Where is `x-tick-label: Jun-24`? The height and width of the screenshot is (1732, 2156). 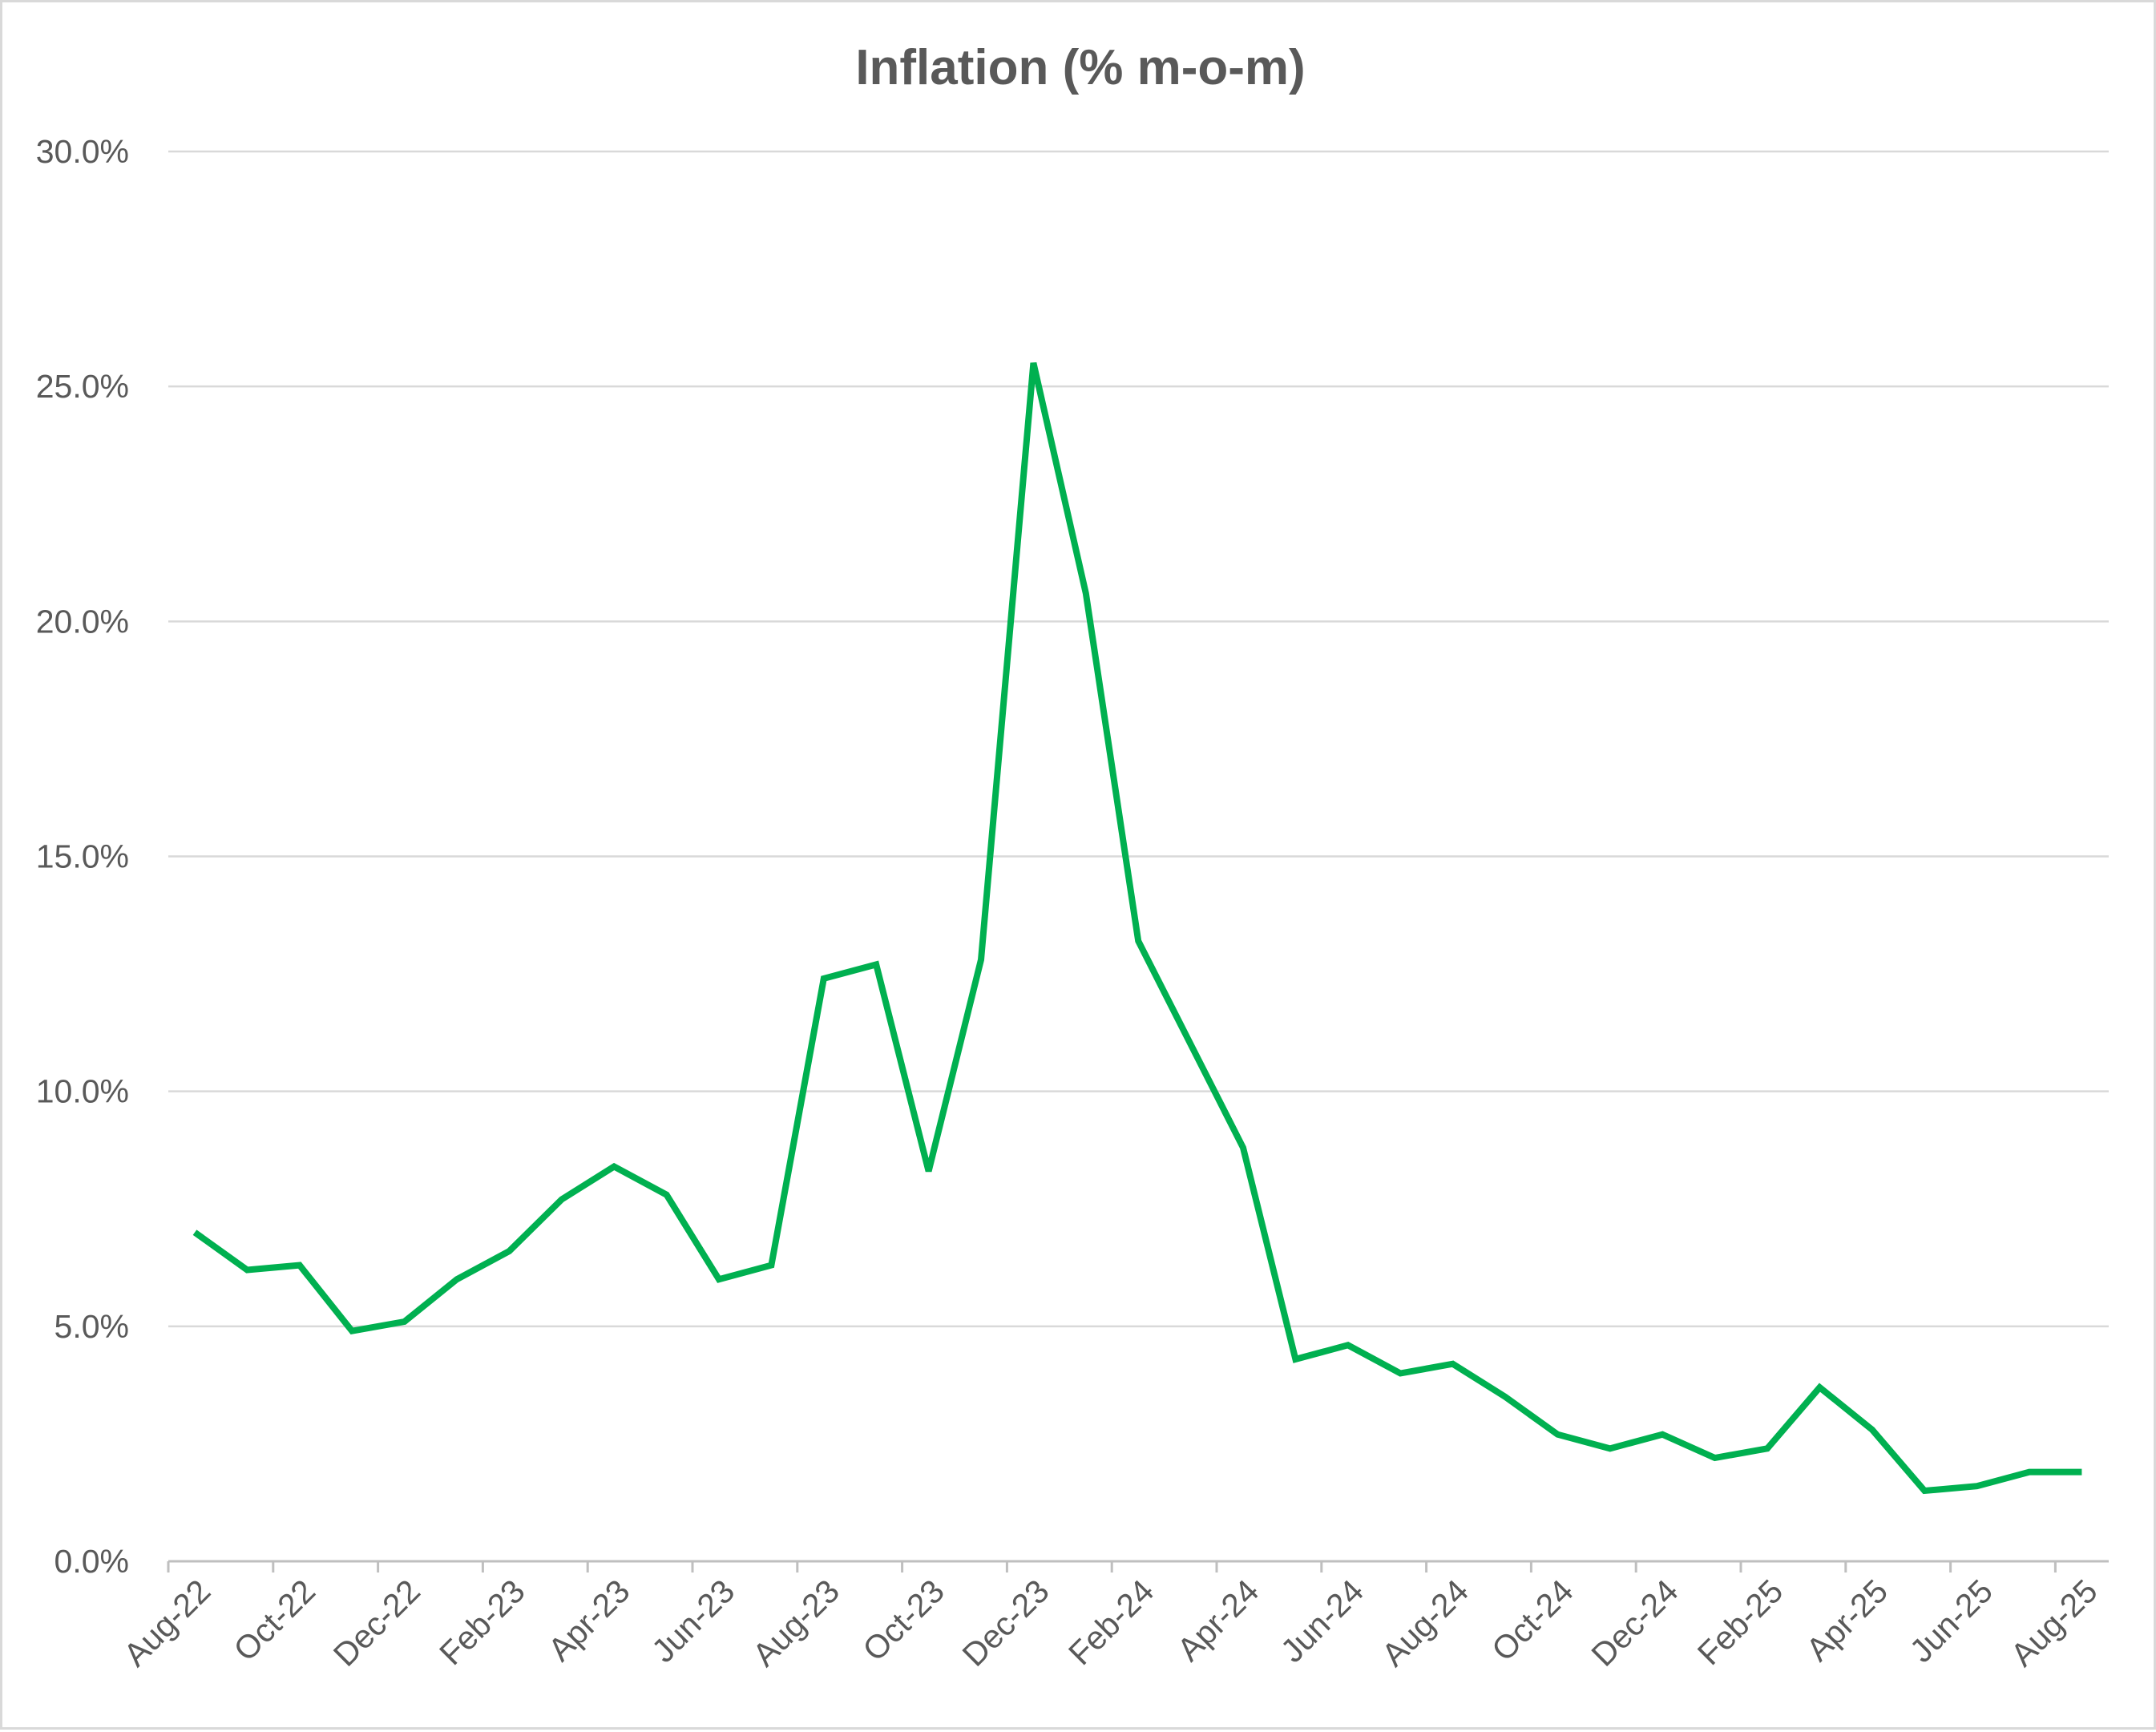
x-tick-label: Jun-24 is located at coordinates (1322, 1621).